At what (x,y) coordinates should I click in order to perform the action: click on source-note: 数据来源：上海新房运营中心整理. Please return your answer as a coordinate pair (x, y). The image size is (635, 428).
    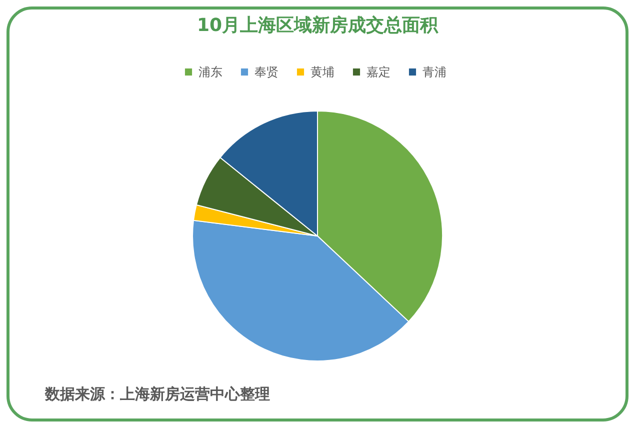
    Looking at the image, I should click on (157, 394).